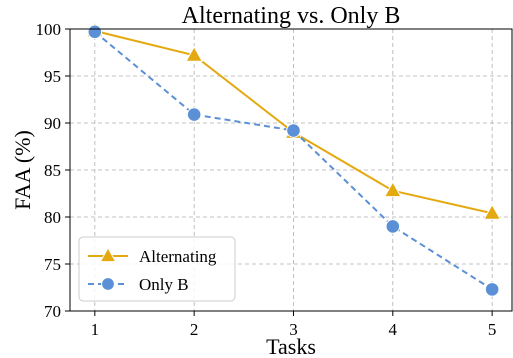 Image resolution: width=513 pixels, height=358 pixels. I want to click on y-tick-label: 80, so click(52, 217).